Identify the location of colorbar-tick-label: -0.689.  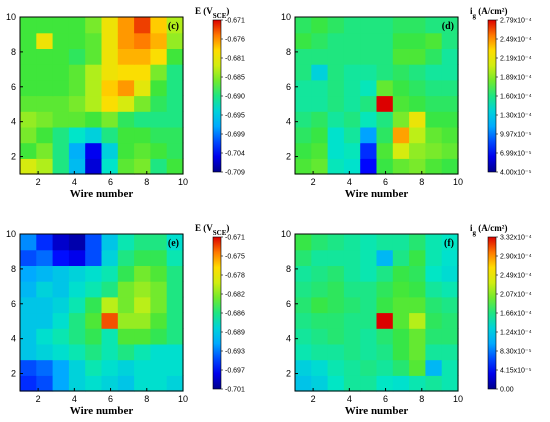
(235, 333).